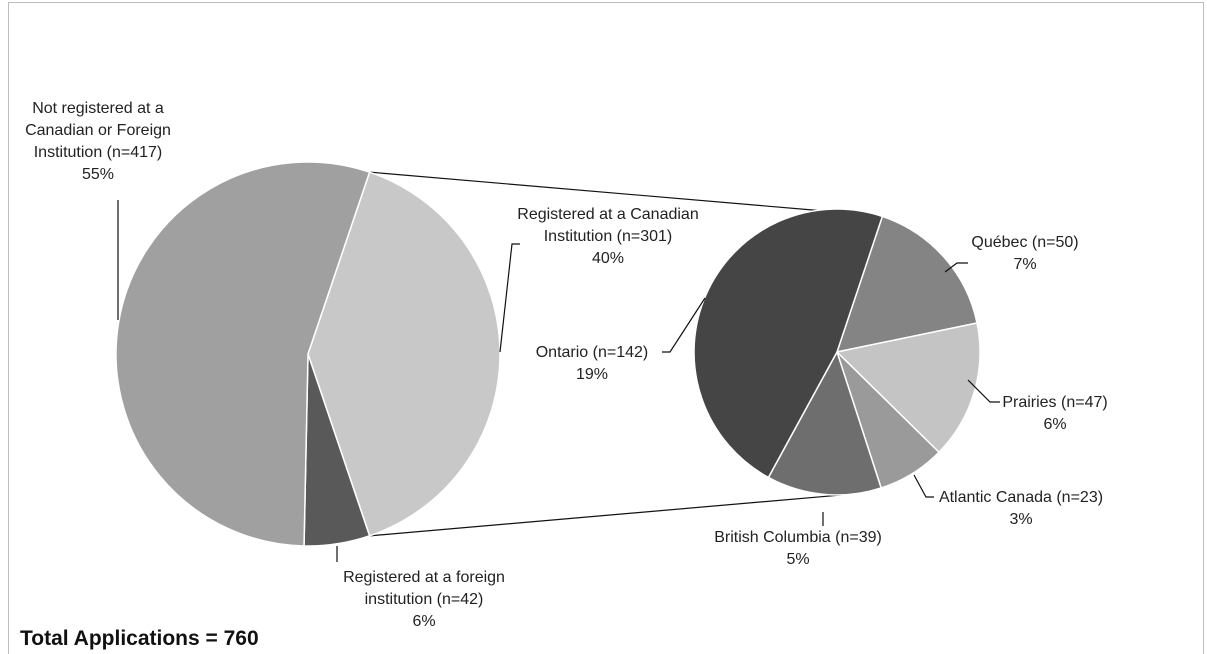  What do you see at coordinates (983, 391) in the screenshot?
I see `leader-prairies` at bounding box center [983, 391].